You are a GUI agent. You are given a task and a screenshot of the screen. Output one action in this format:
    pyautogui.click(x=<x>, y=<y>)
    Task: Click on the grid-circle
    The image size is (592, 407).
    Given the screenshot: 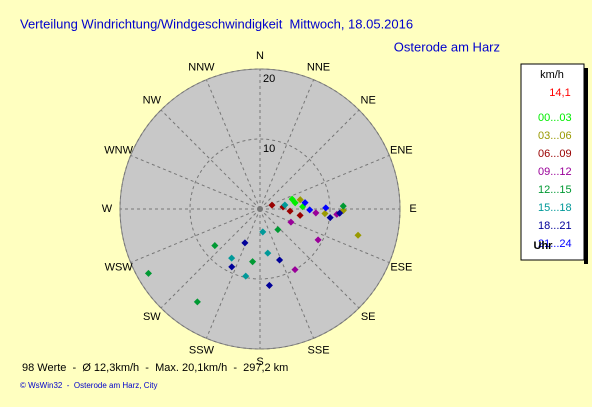 What is the action you would take?
    pyautogui.click(x=260, y=209)
    